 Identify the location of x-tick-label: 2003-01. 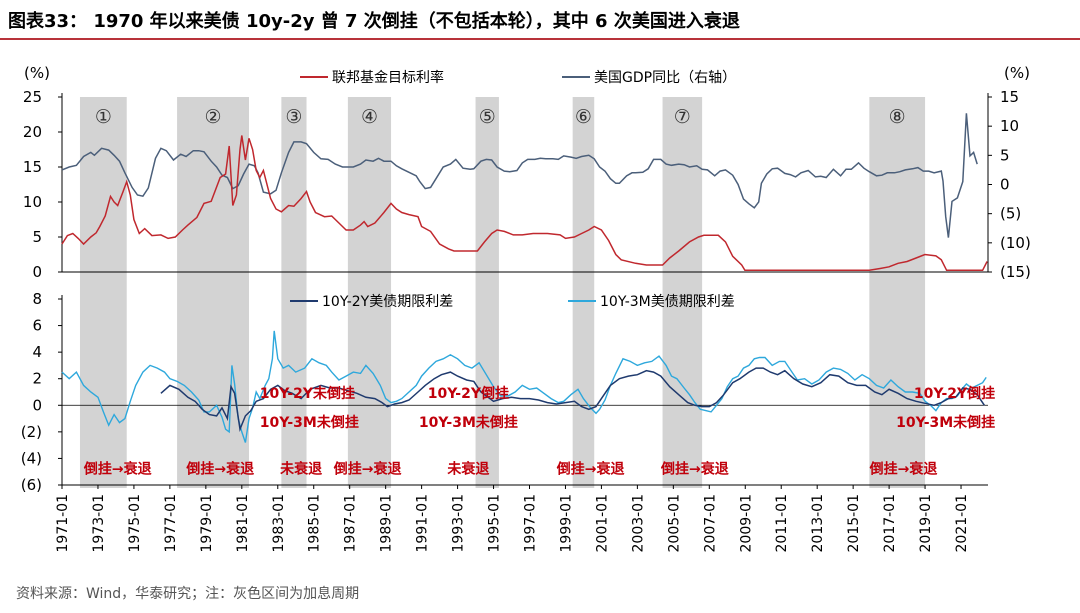
(638, 523).